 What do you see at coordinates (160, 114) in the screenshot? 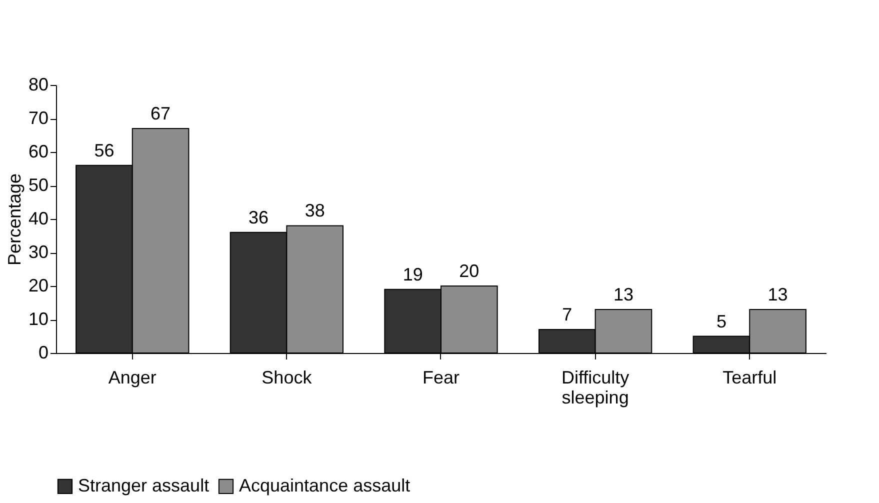
I see `data-label: 67` at bounding box center [160, 114].